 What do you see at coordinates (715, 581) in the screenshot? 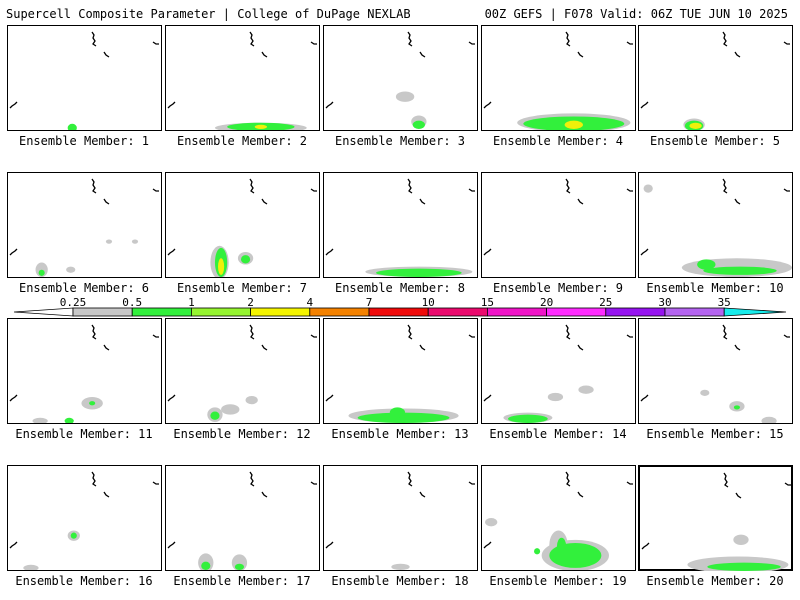
I see `ensemble-member-label-20: Ensemble Member: 20` at bounding box center [715, 581].